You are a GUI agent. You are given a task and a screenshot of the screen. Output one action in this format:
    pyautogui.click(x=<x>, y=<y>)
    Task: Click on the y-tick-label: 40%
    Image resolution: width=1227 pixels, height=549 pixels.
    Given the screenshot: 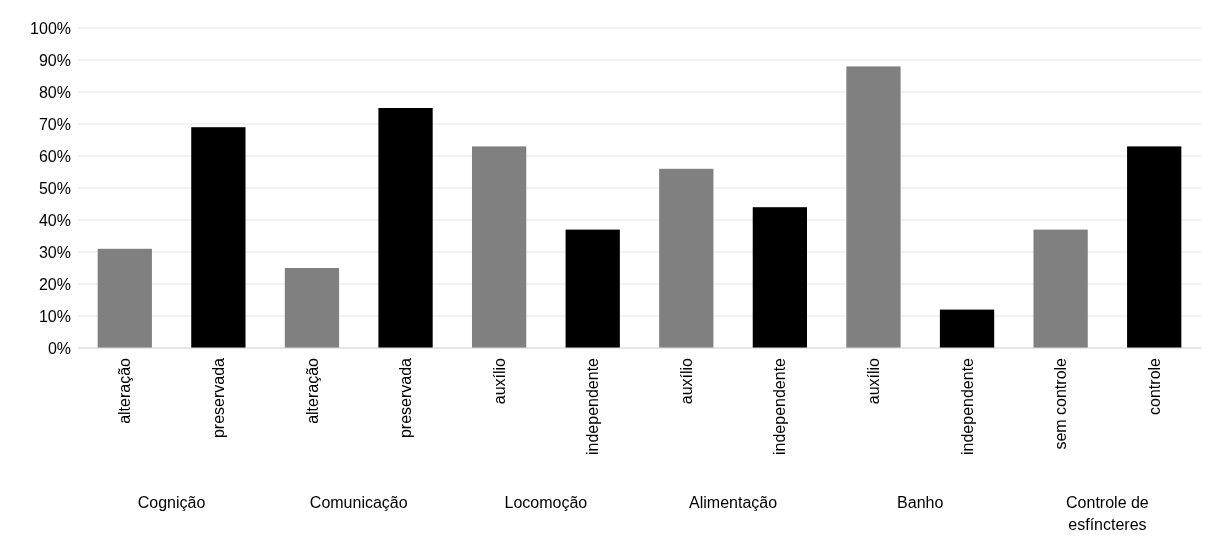 What is the action you would take?
    pyautogui.click(x=54, y=220)
    